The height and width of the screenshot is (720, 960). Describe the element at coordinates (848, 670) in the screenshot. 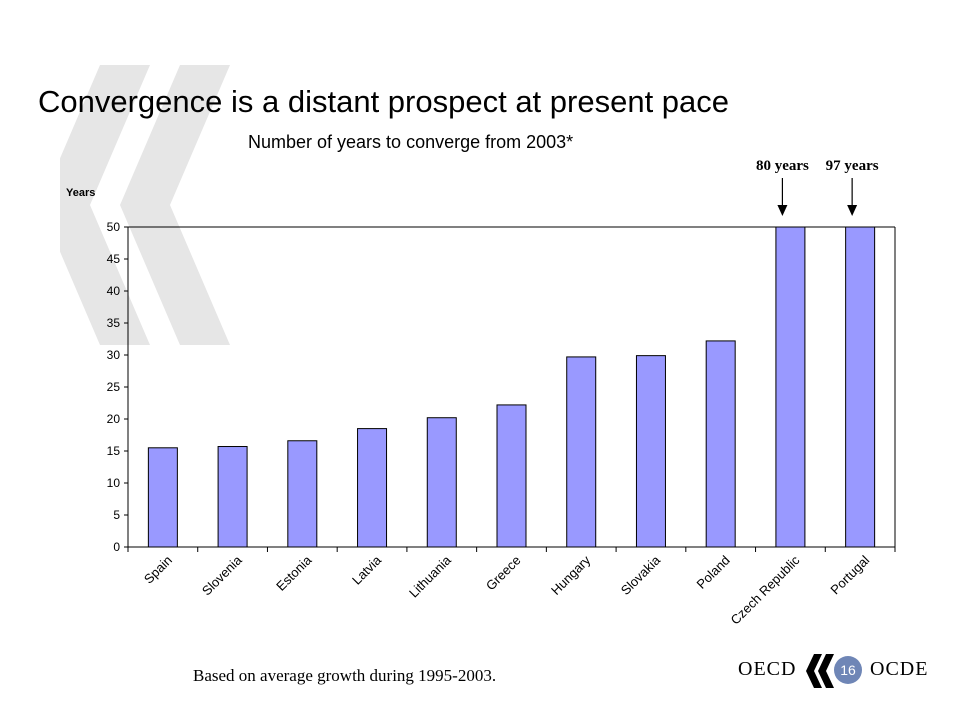

I see `page-number-badge: 16` at that location.